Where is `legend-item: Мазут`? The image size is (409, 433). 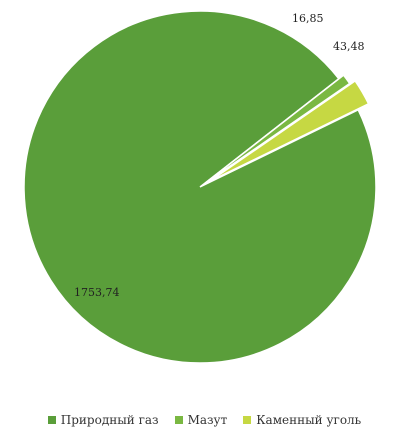
legend-item: Мазут is located at coordinates (201, 420).